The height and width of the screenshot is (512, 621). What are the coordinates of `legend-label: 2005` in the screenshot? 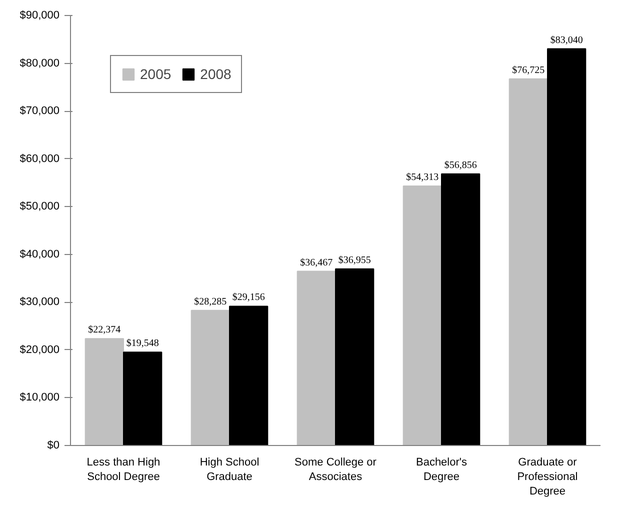 It's located at (156, 74).